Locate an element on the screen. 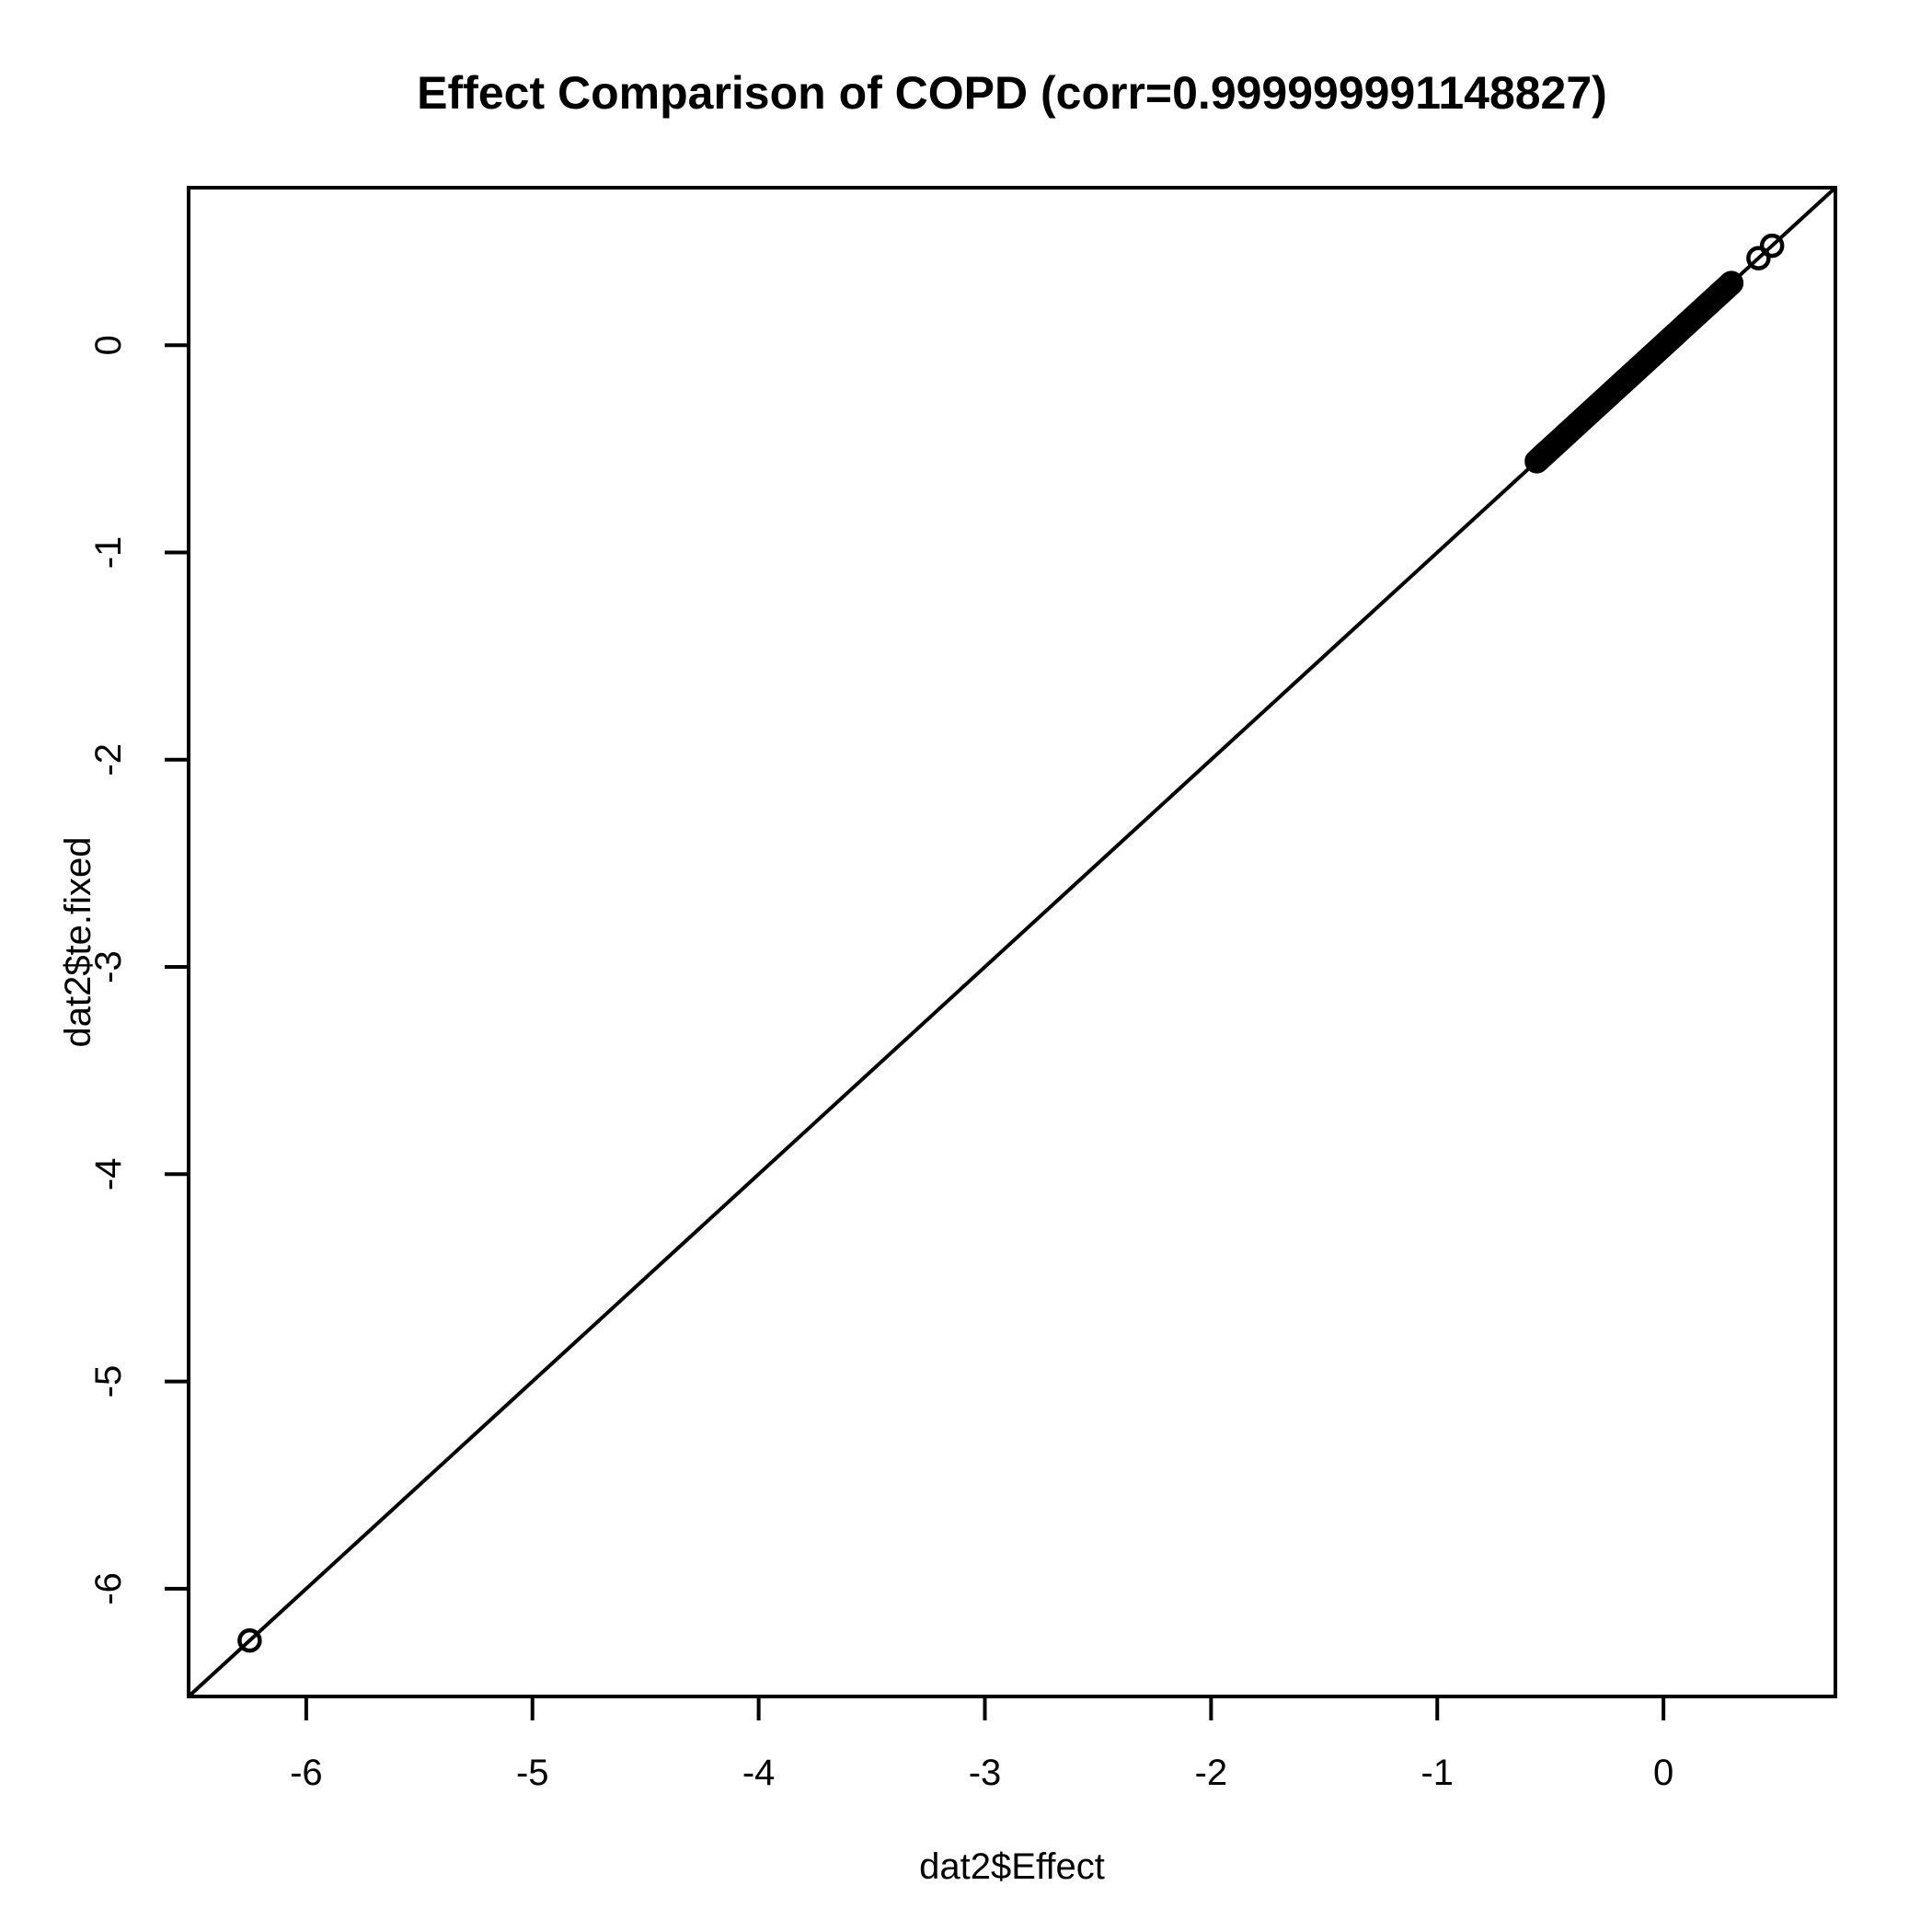 Image resolution: width=1932 pixels, height=1932 pixels. x-tick-label: 0 is located at coordinates (1663, 1773).